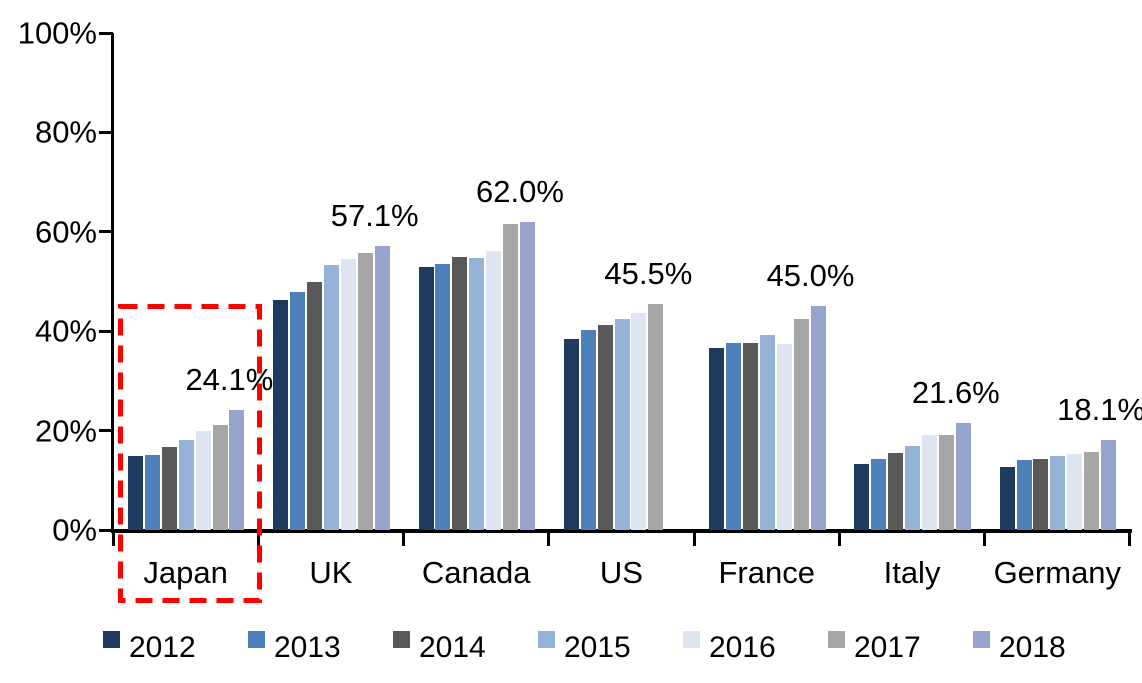 This screenshot has height=683, width=1142. Describe the element at coordinates (879, 494) in the screenshot. I see `bar-italy-2013` at that location.